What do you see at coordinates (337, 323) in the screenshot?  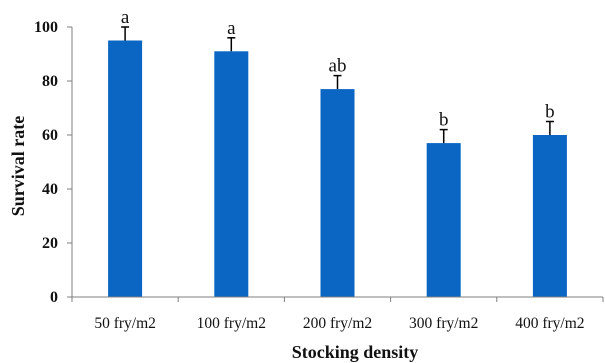 I see `x-tick-label: 200 fry/m2` at bounding box center [337, 323].